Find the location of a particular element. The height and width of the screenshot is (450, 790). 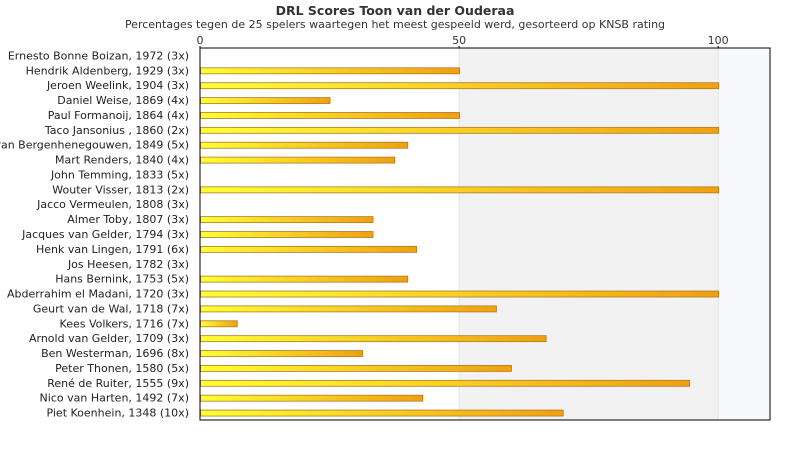

category-label: Arnold van Gelder, 1709 (3x) is located at coordinates (109, 338).